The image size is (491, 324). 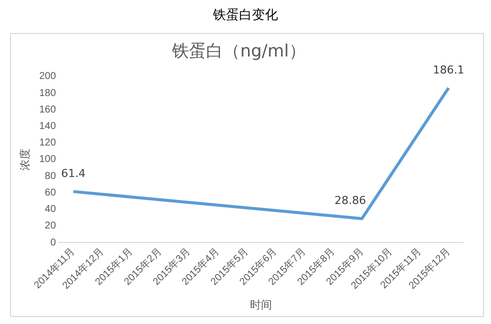 What do you see at coordinates (448, 69) in the screenshot?
I see `data-label: 186.1` at bounding box center [448, 69].